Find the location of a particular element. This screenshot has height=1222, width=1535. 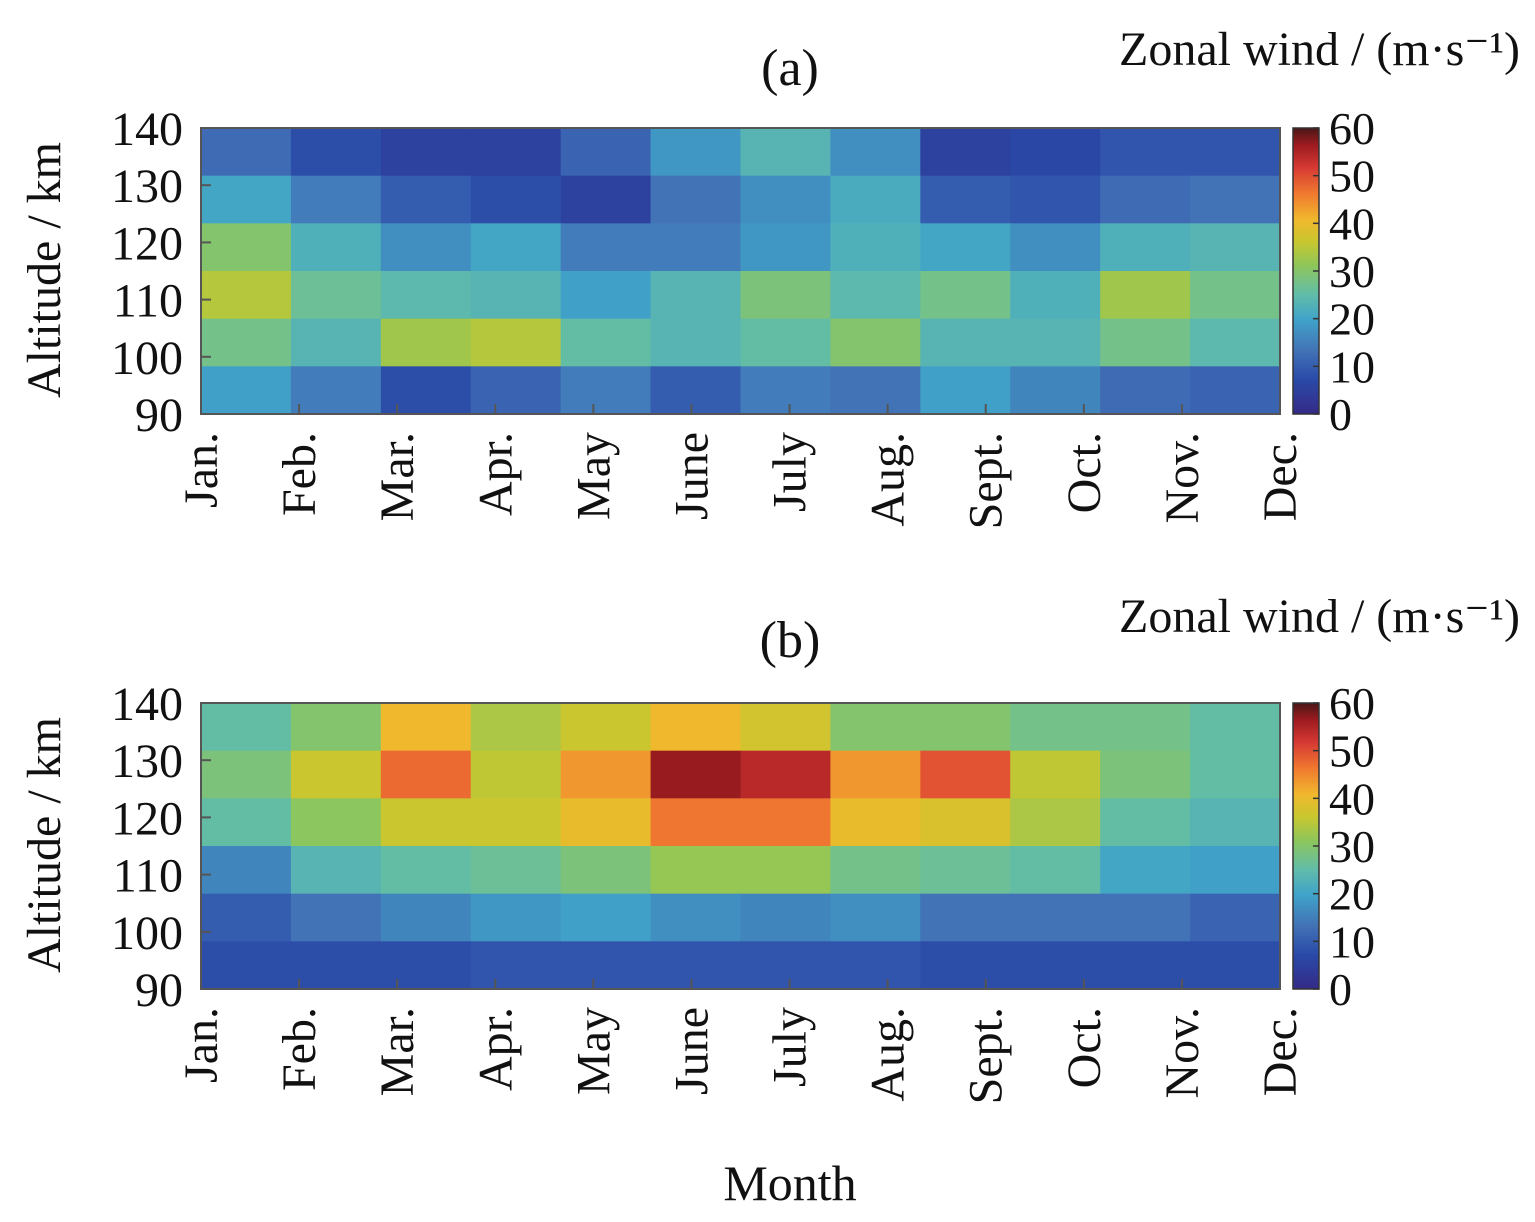

x-tick-label: Aug. is located at coordinates (888, 1054).